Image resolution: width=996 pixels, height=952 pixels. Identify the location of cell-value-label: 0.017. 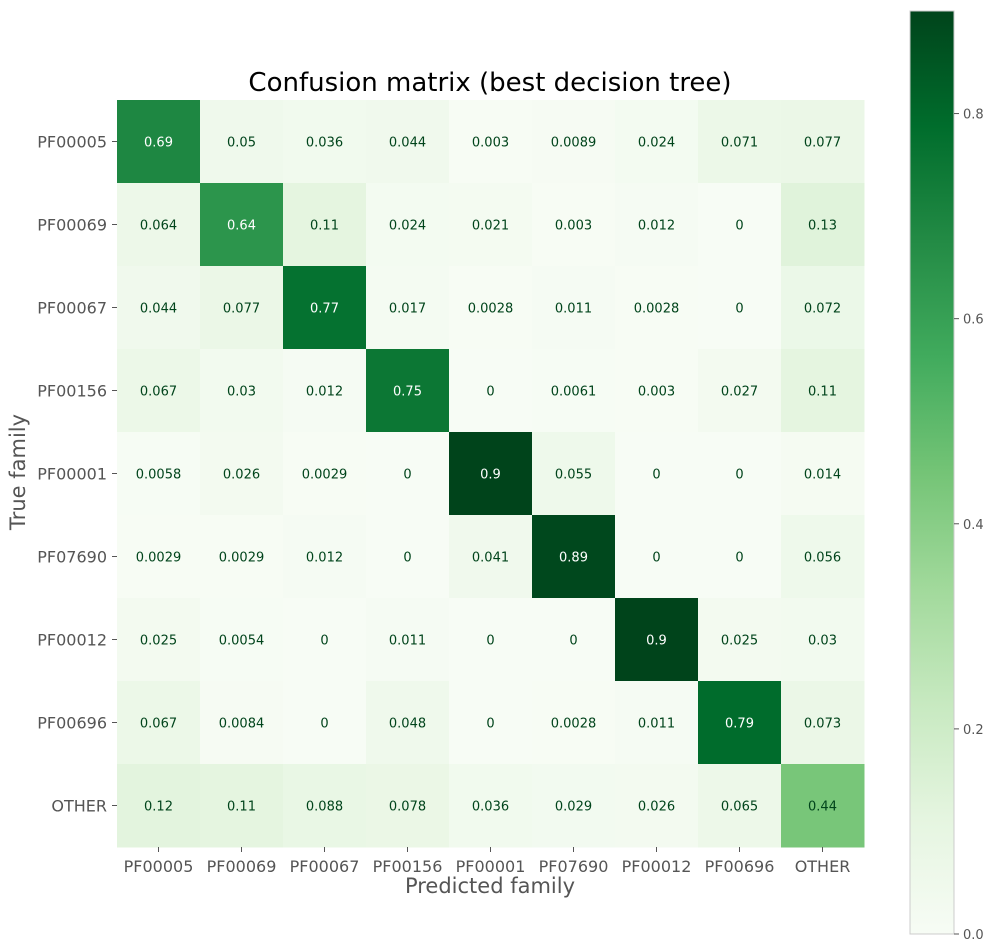
(407, 309).